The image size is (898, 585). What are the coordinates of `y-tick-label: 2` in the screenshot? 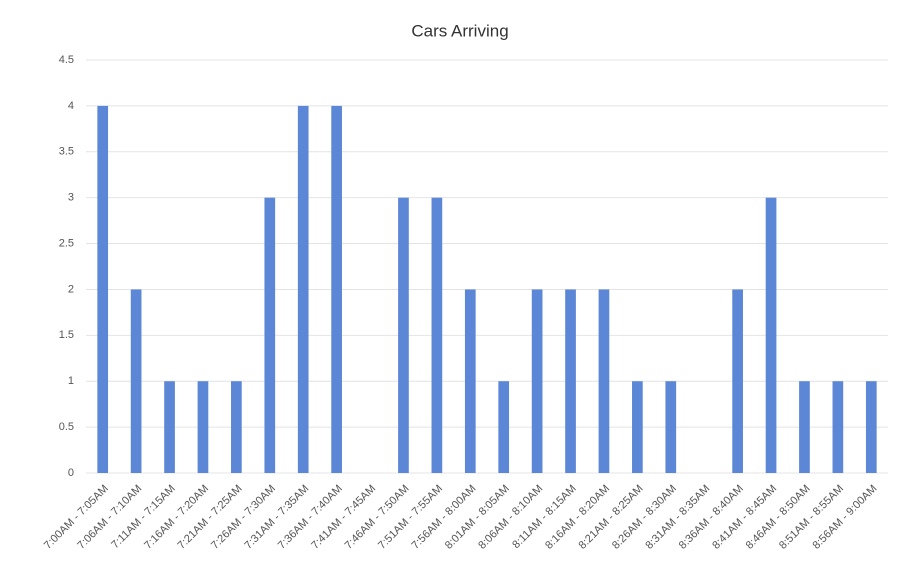 It's located at (71, 289).